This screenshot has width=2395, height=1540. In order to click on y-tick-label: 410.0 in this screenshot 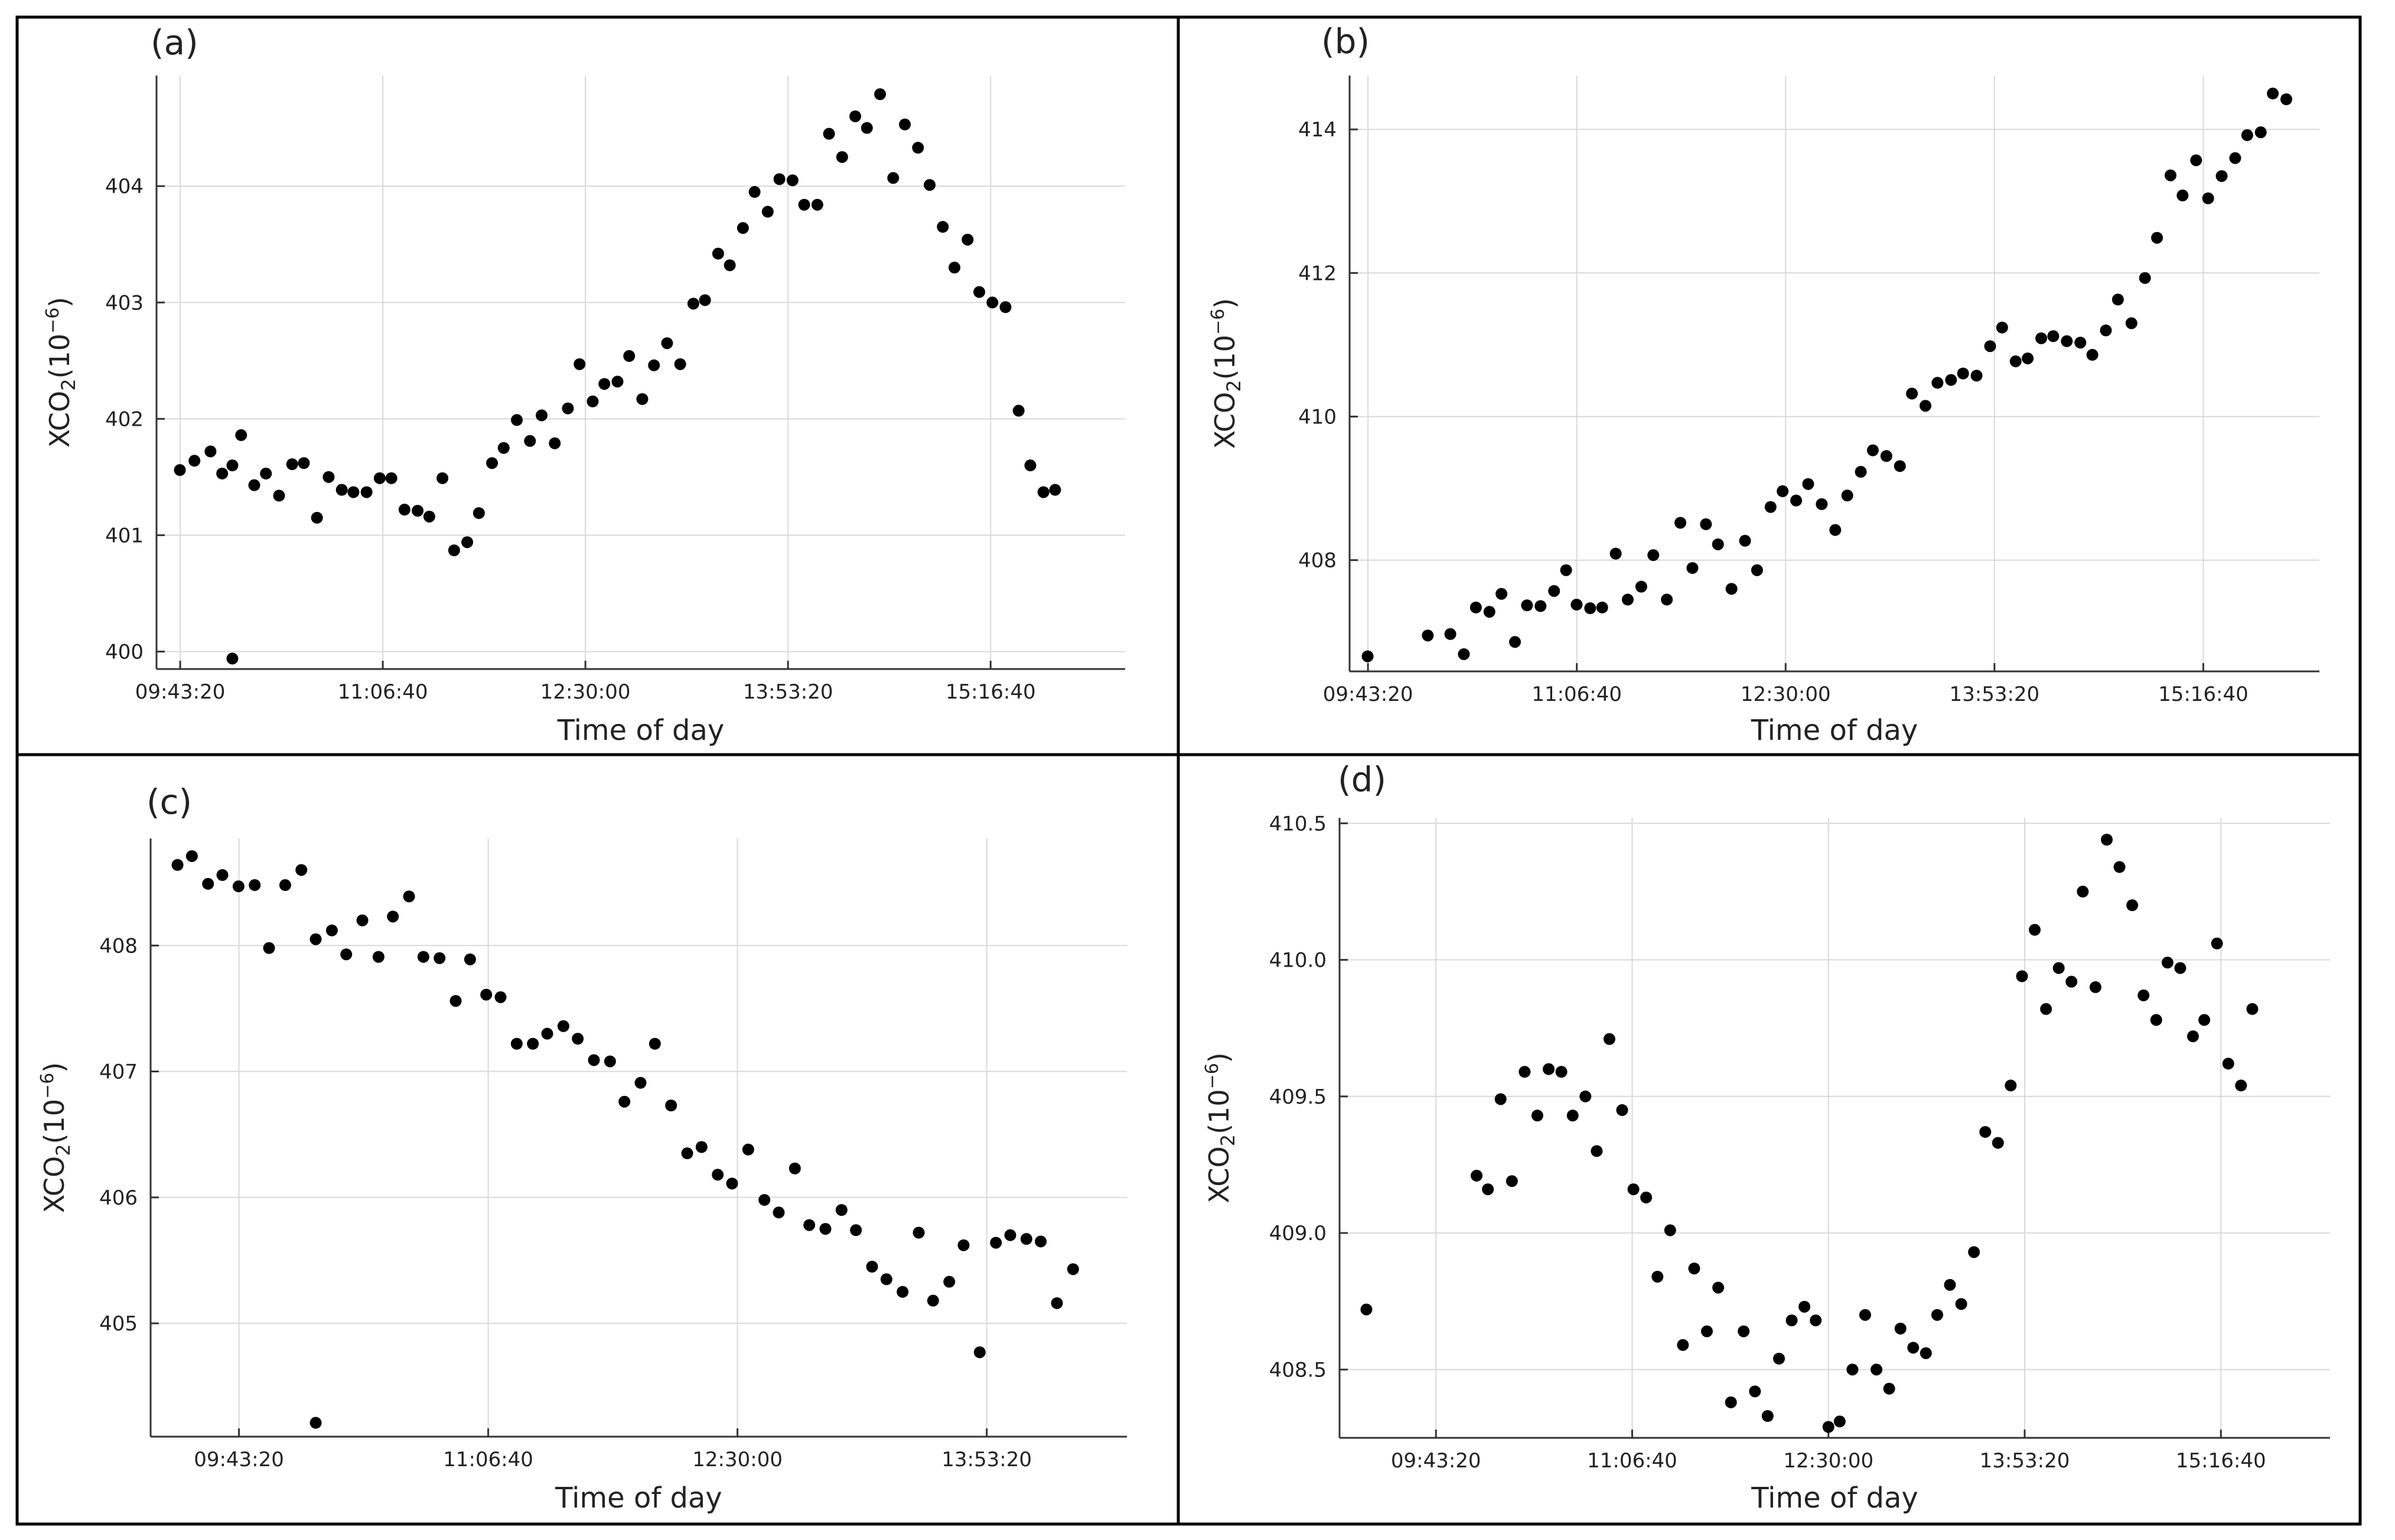, I will do `click(1298, 961)`.